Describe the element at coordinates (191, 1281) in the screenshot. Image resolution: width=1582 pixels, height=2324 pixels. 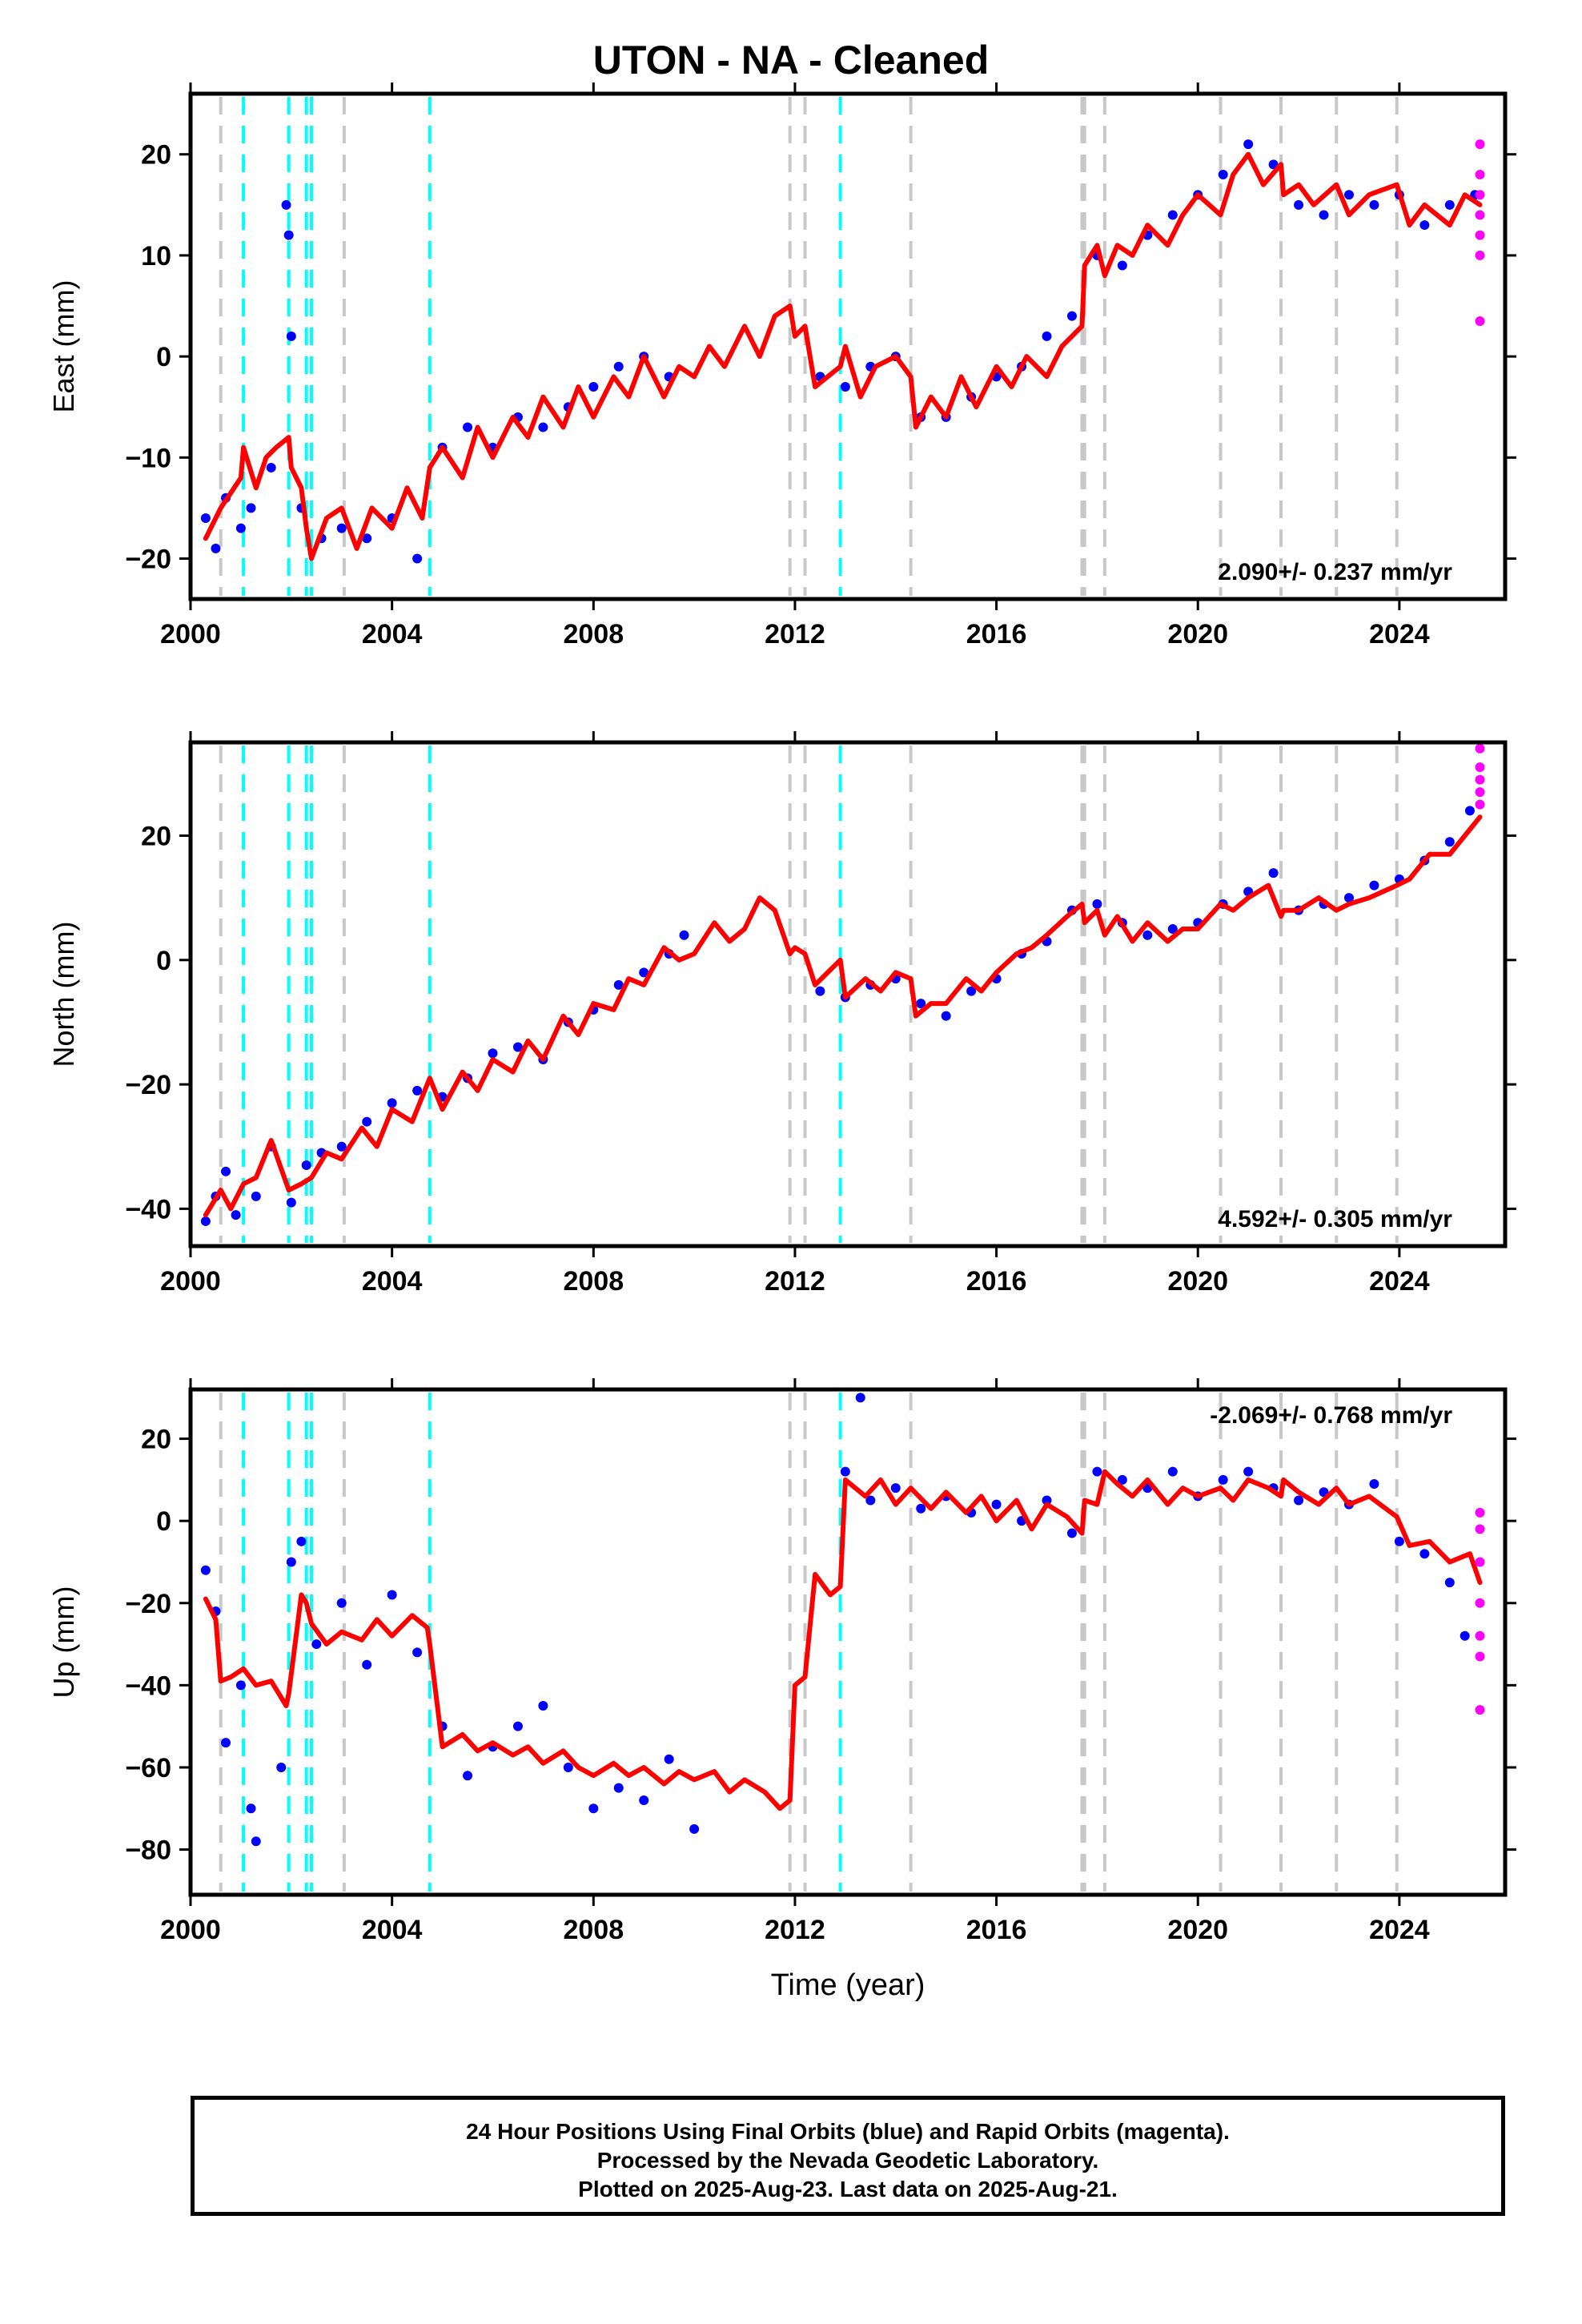
I see `x-tick-label: 2000` at that location.